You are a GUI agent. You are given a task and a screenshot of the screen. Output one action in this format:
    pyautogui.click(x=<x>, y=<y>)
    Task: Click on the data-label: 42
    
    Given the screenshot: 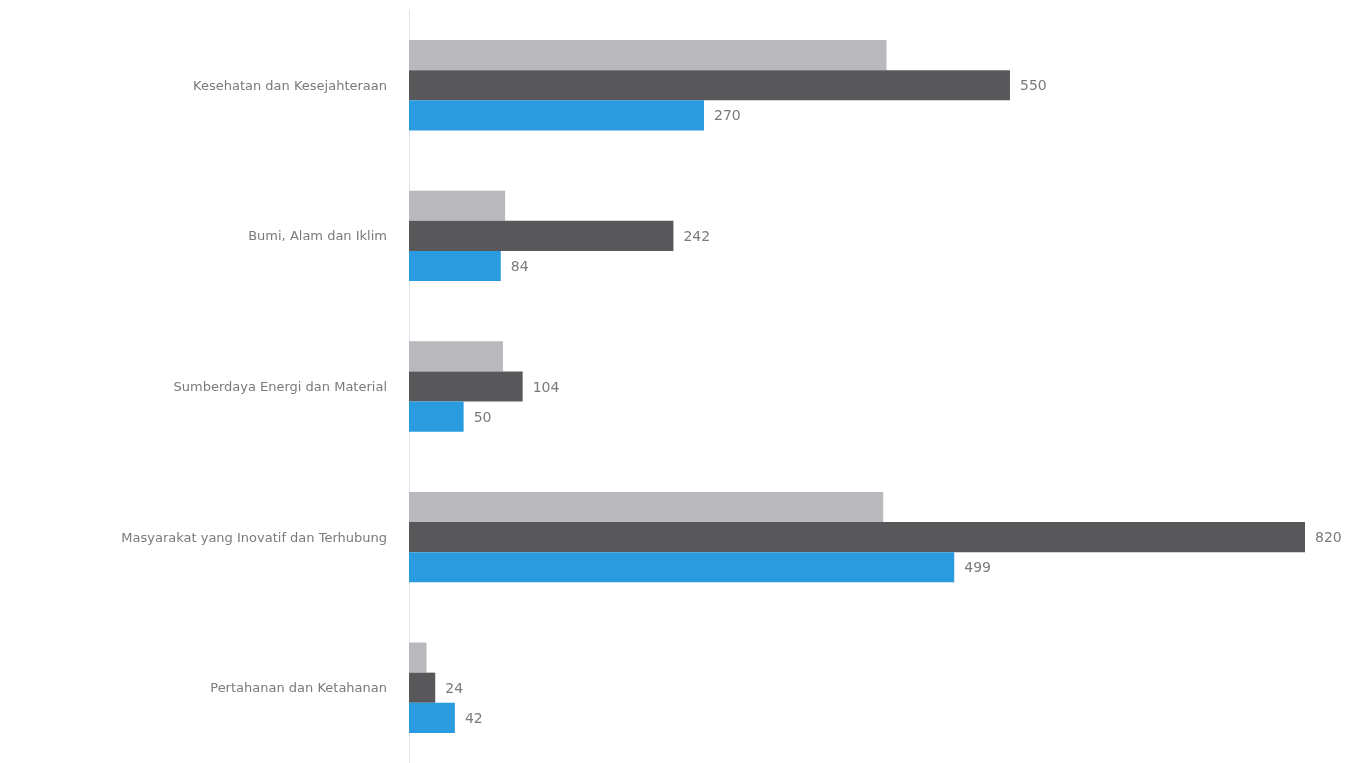 What is the action you would take?
    pyautogui.click(x=473, y=717)
    